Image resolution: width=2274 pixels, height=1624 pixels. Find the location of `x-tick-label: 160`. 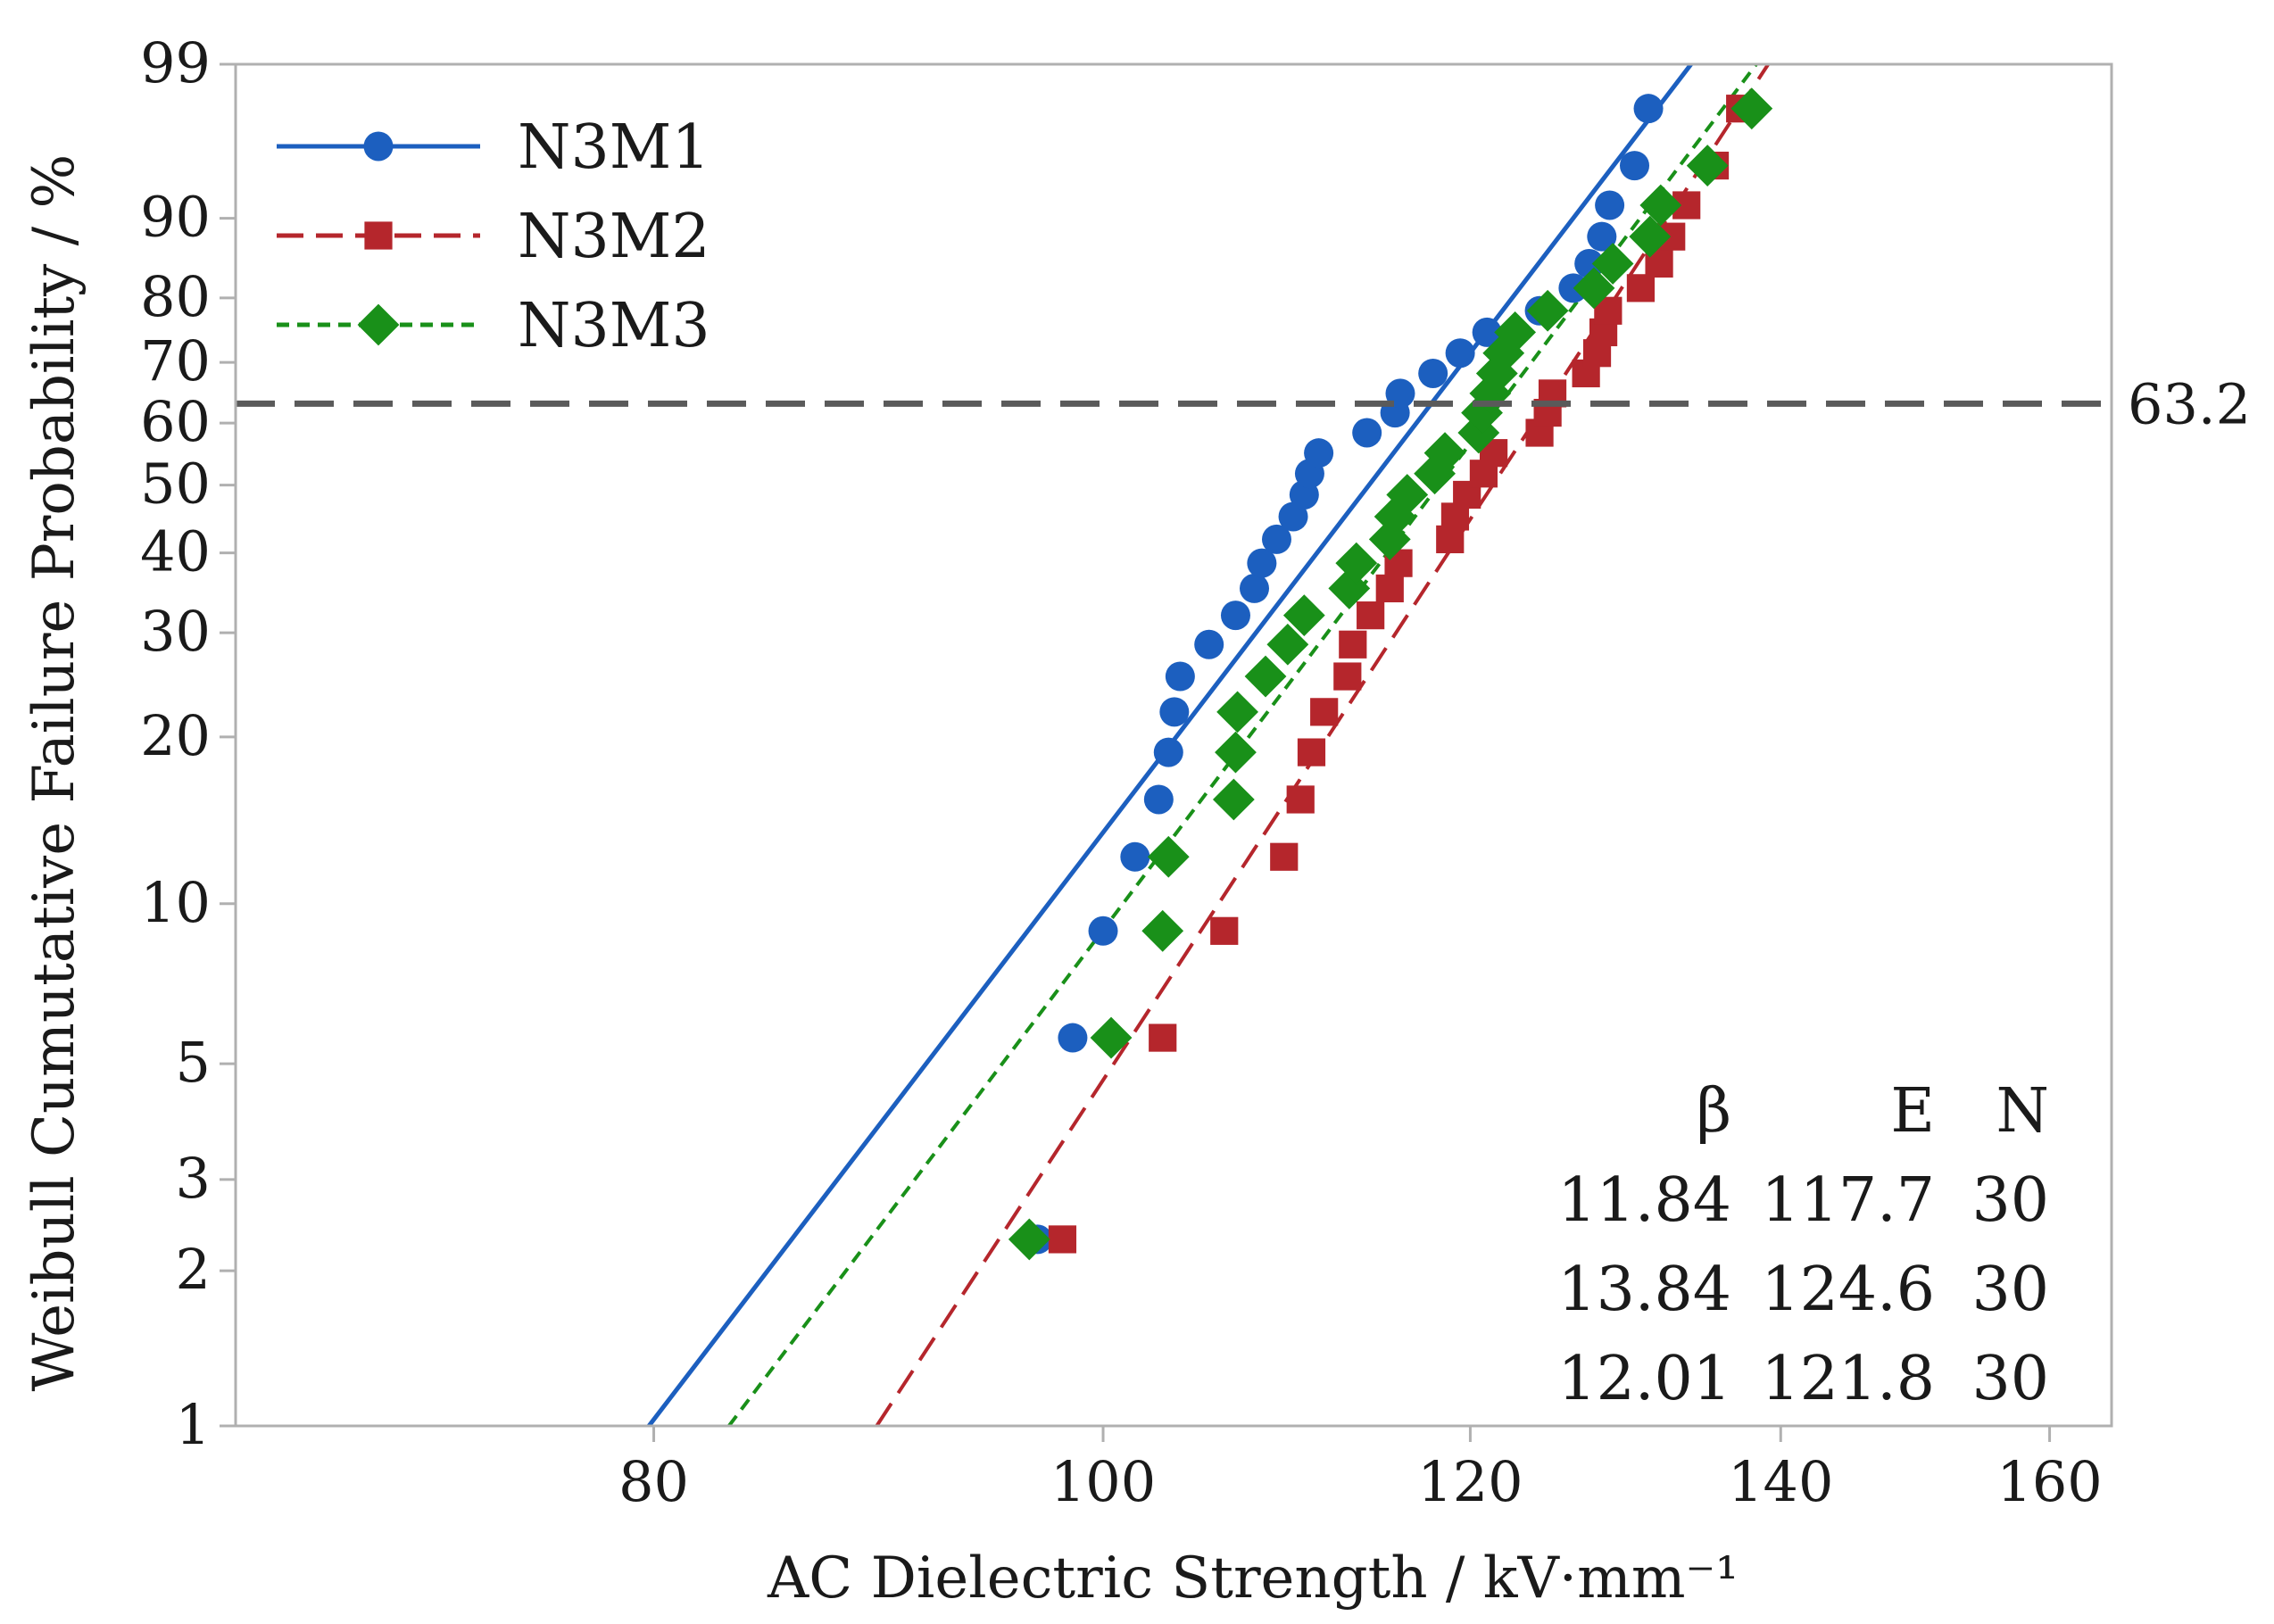

x-tick-label: 160 is located at coordinates (2049, 1481).